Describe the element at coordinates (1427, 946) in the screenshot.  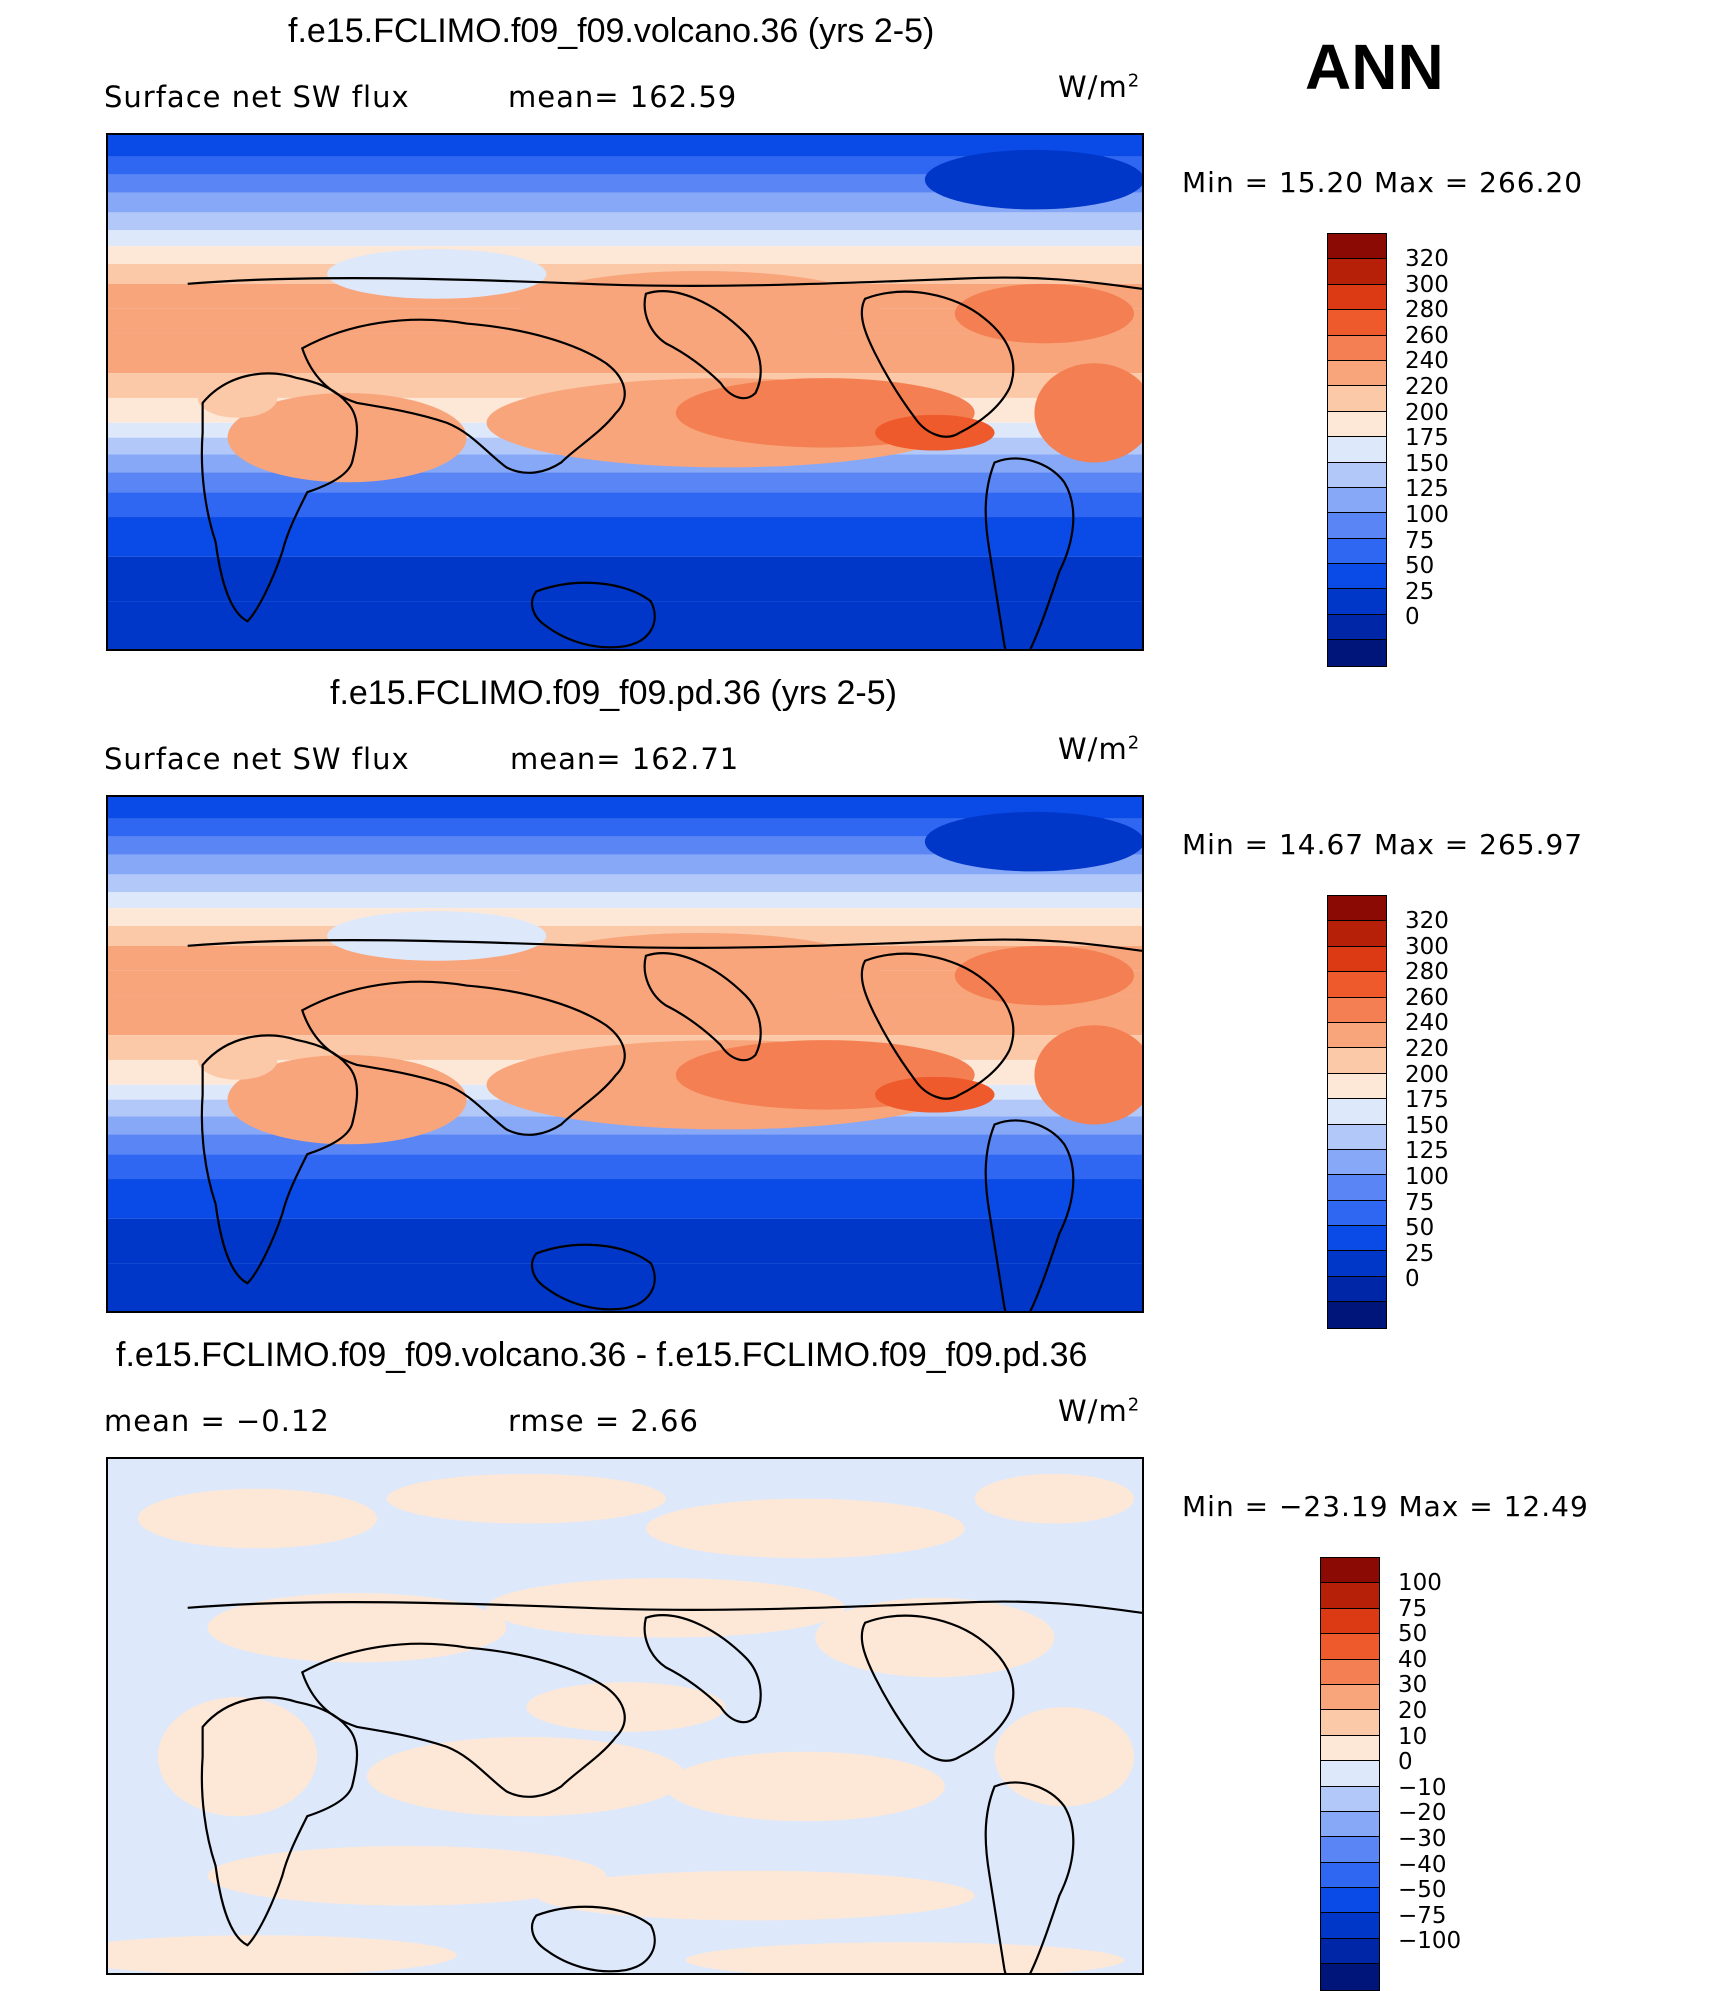
I see `colorbar-label: 300` at that location.